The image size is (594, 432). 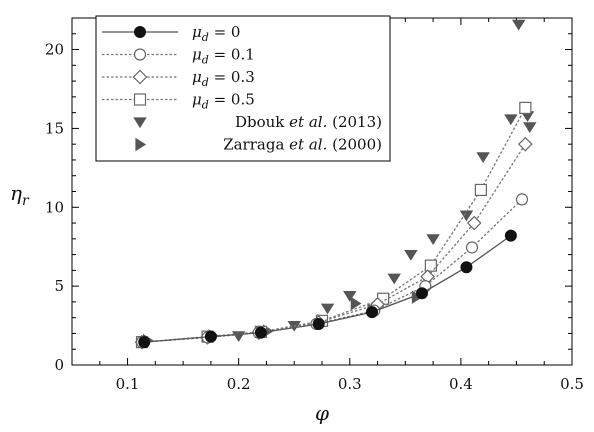 I want to click on legend-entry-4: μd = 0.5, so click(x=178, y=101).